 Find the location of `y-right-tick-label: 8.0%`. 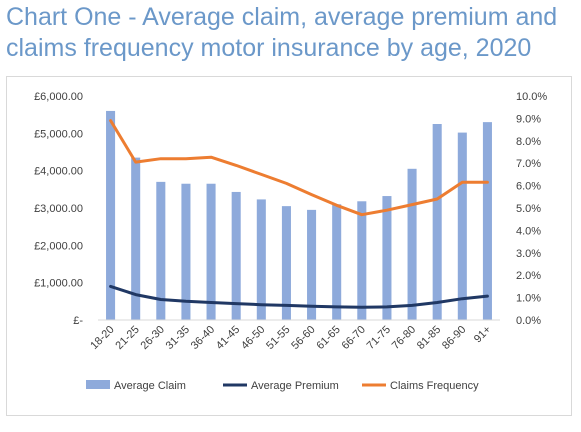

y-right-tick-label: 8.0% is located at coordinates (528, 142).